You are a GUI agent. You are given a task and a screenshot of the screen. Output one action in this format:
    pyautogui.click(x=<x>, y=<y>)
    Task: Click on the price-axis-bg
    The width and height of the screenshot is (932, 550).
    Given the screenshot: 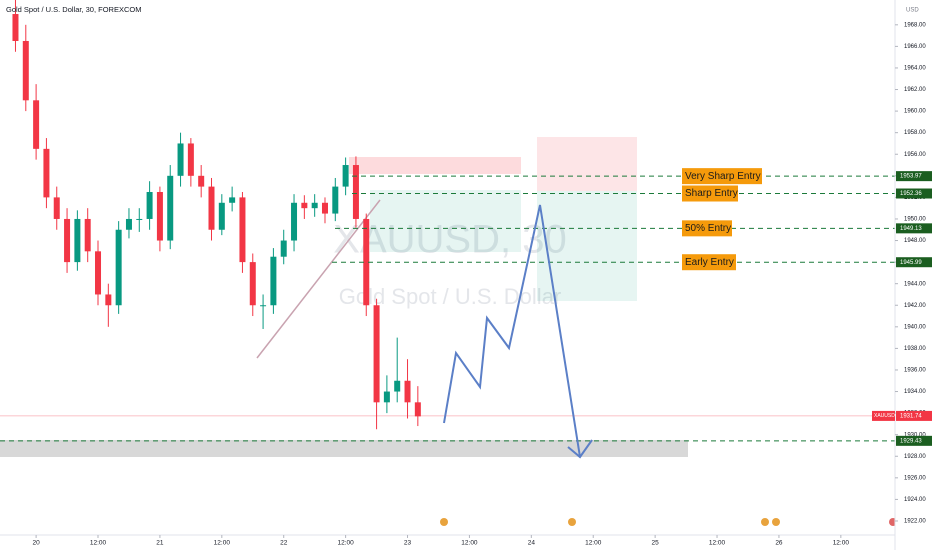 What is the action you would take?
    pyautogui.click(x=913, y=275)
    